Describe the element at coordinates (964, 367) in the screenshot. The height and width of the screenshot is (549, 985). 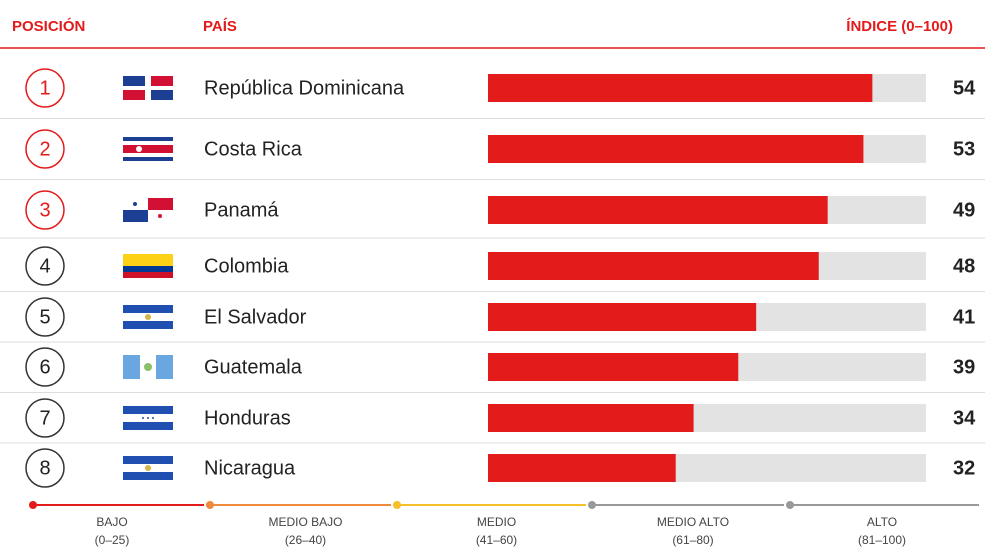
I see `value-label: 39` at that location.